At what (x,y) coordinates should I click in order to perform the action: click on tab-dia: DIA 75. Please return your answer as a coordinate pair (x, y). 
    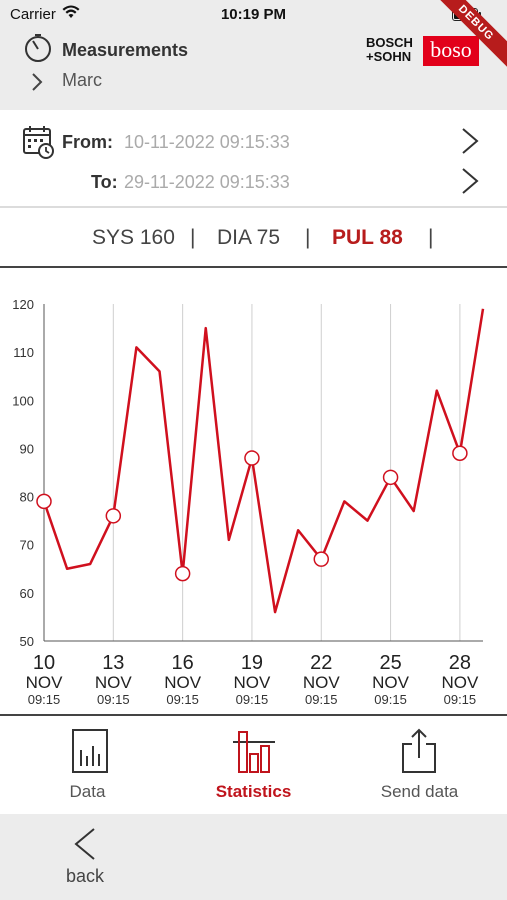
    Looking at the image, I should click on (249, 237).